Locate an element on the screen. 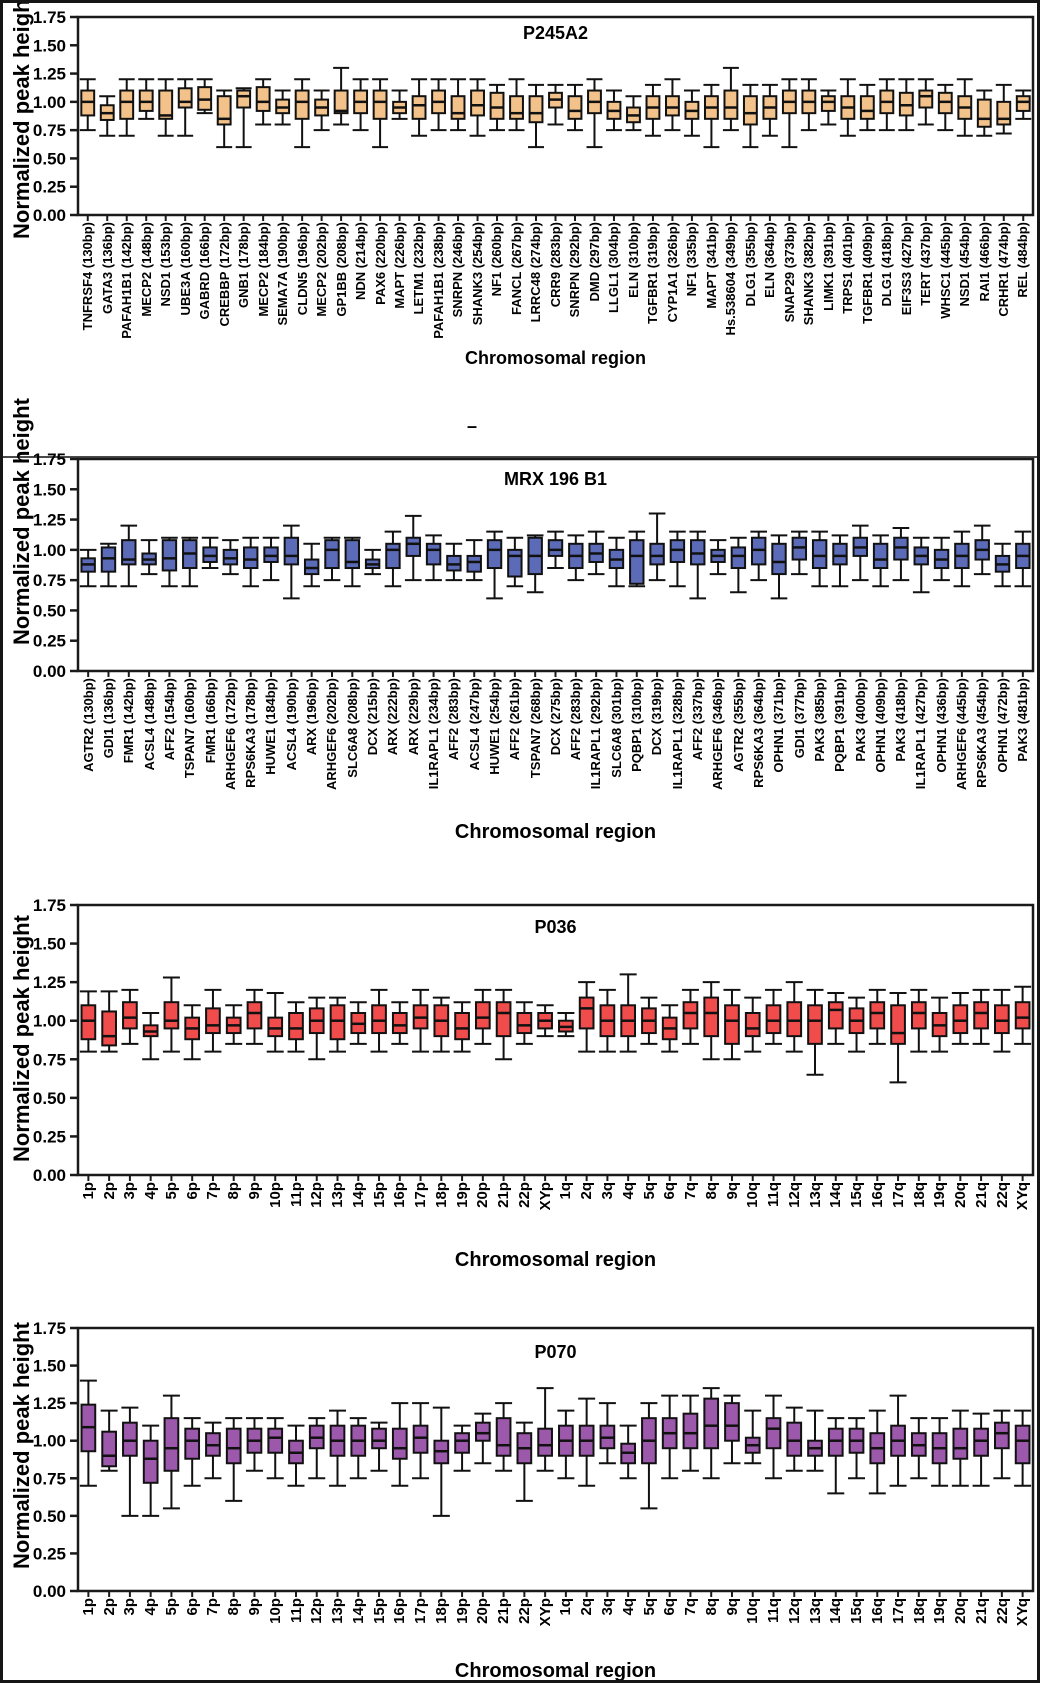 Image resolution: width=1040 pixels, height=1683 pixels. x-tick-label: 15p is located at coordinates (379, 1611).